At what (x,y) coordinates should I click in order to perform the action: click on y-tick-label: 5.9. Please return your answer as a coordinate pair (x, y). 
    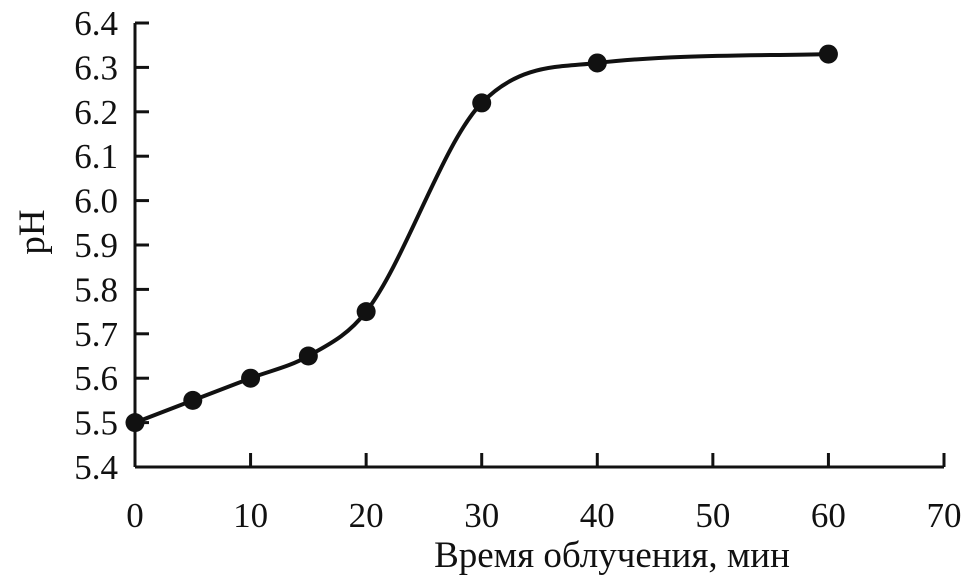
    Looking at the image, I should click on (96, 245).